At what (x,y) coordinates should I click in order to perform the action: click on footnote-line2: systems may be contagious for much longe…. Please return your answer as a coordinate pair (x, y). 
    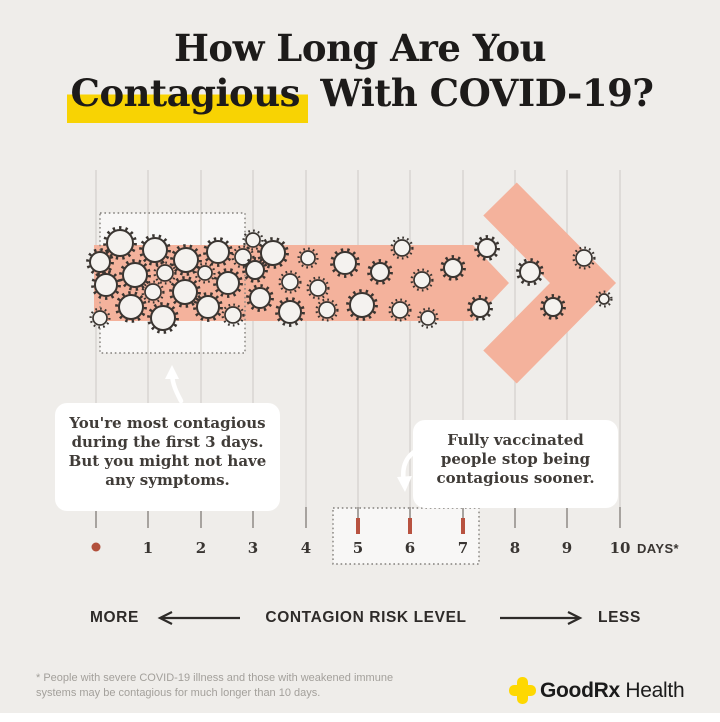
    Looking at the image, I should click on (178, 693).